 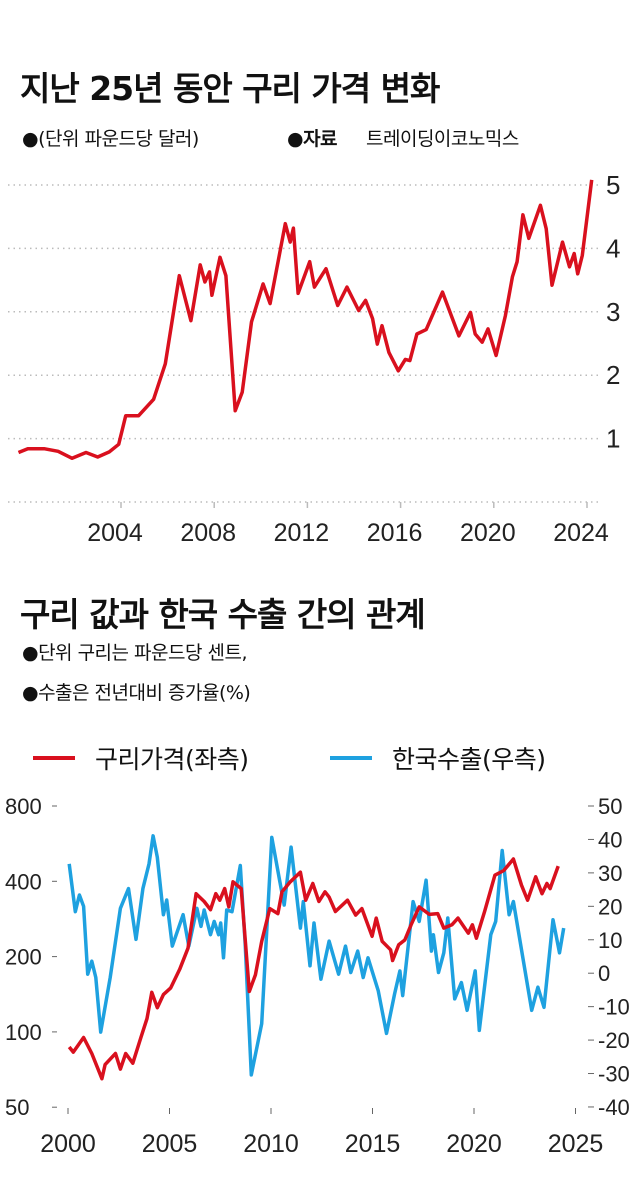 What do you see at coordinates (610, 839) in the screenshot?
I see `right-y-tick-label: 40` at bounding box center [610, 839].